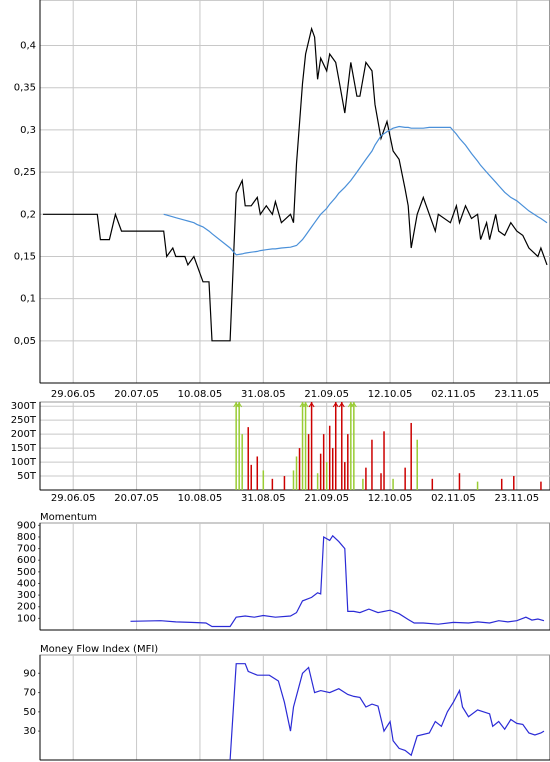 This screenshot has height=762, width=550. Describe the element at coordinates (29, 731) in the screenshot. I see `y-tick-label: 30` at that location.